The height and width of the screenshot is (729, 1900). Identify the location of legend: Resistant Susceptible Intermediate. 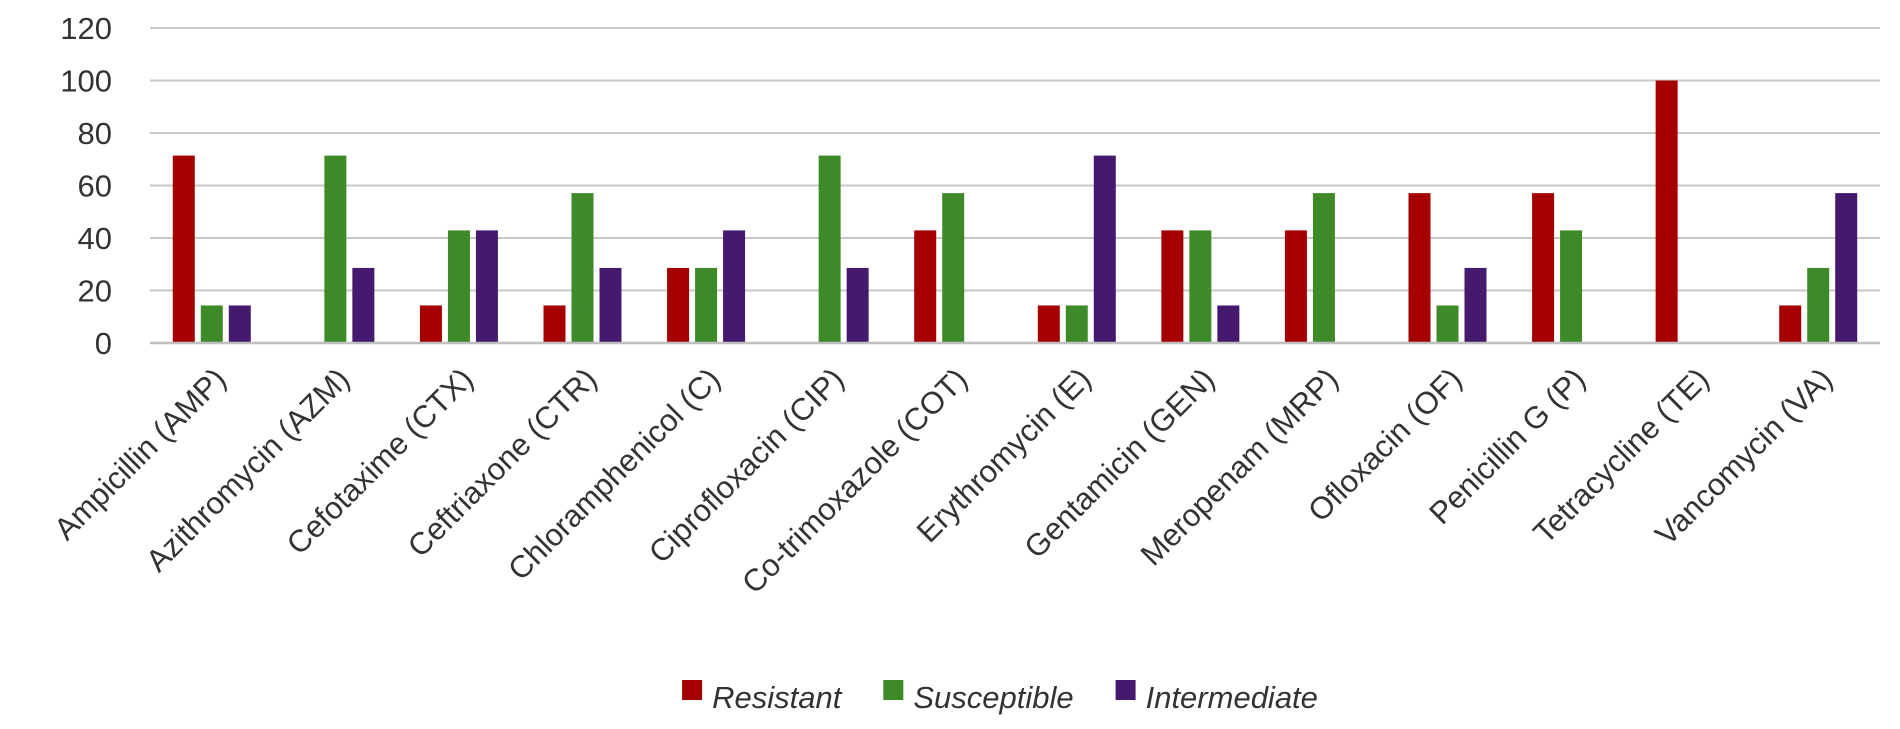
(1000, 697).